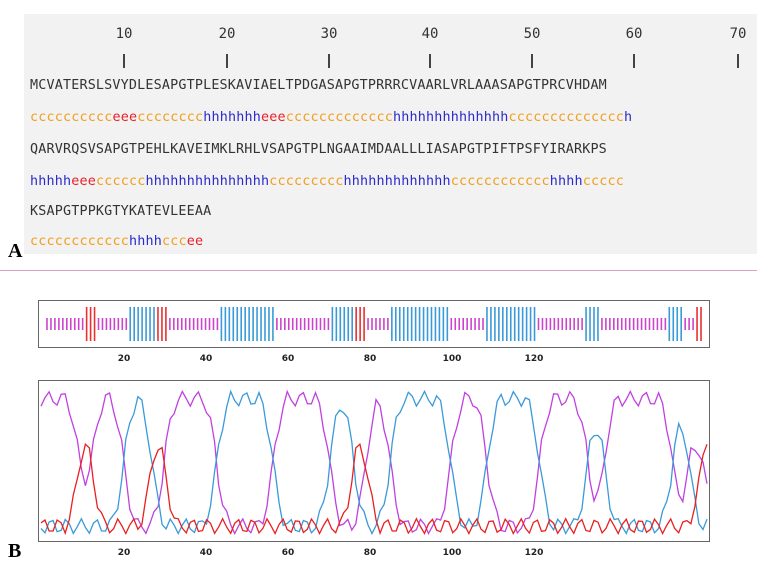 This screenshot has width=757, height=569. Describe the element at coordinates (117, 241) in the screenshot. I see `structure-row-3: cccccccccccchhhhcccee` at that location.